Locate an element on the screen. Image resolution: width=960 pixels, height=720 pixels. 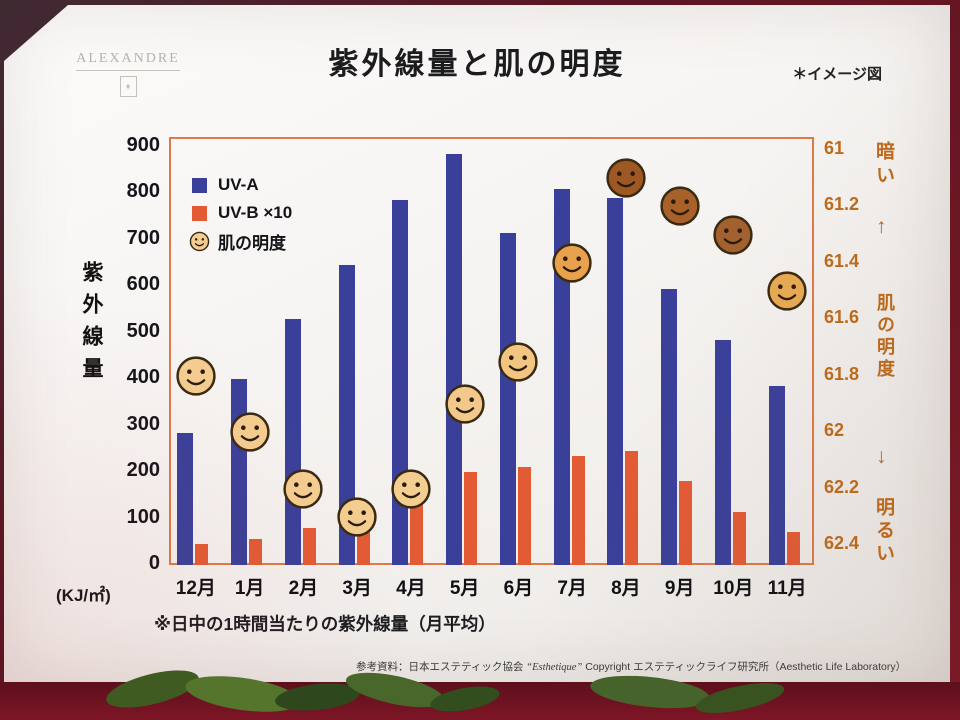
legend-label-uvb: UV-B ×10 is located at coordinates (255, 212).